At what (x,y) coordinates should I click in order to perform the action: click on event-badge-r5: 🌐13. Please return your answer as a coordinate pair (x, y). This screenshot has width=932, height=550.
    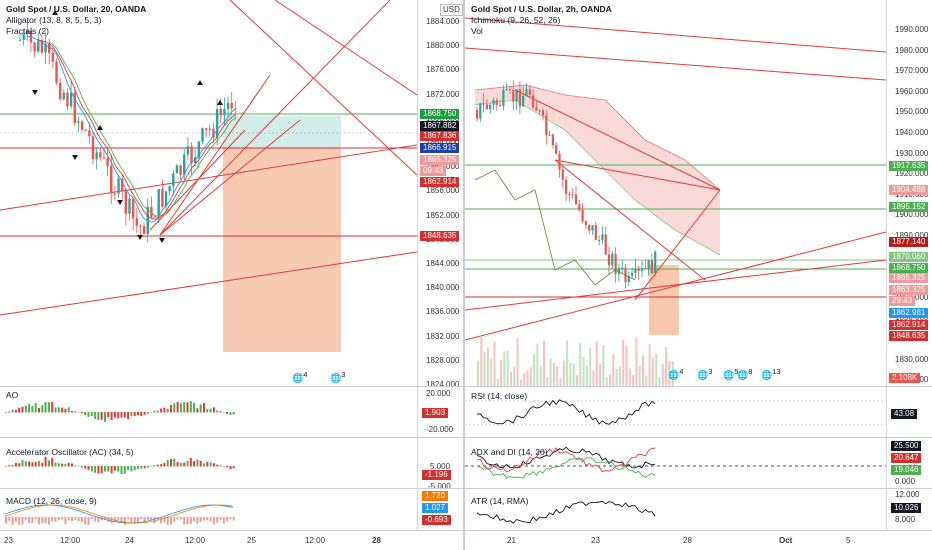
    Looking at the image, I should click on (771, 373).